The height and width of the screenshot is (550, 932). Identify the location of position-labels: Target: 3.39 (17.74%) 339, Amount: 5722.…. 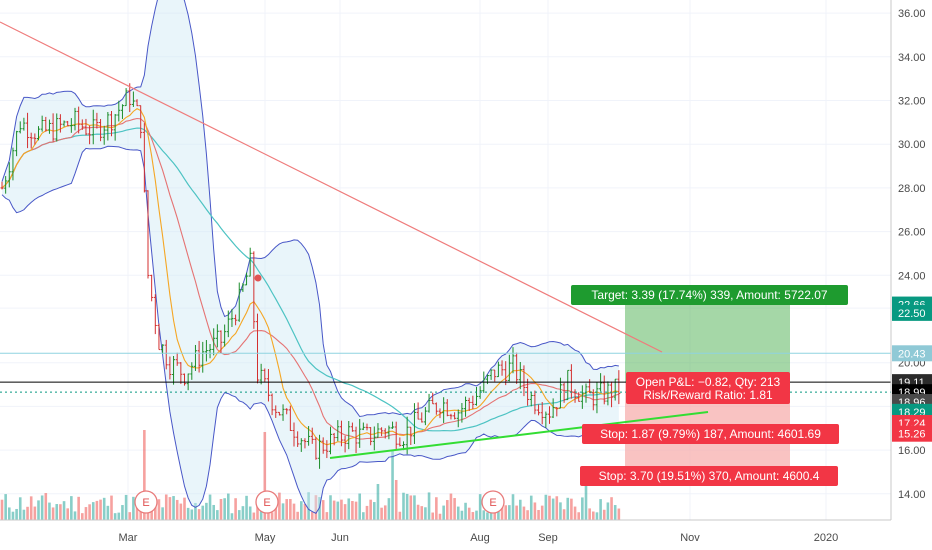
(709, 385).